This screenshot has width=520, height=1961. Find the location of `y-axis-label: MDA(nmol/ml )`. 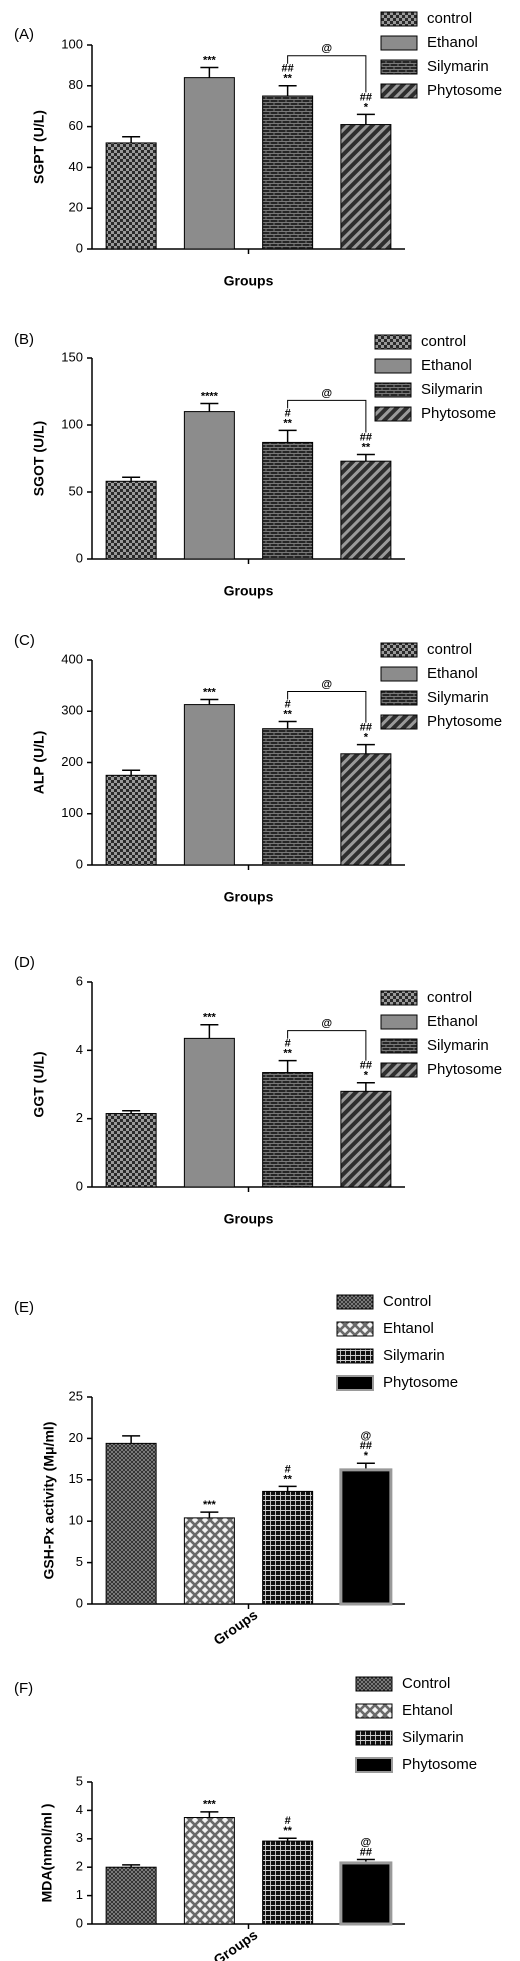

y-axis-label: MDA(nmol/ml ) is located at coordinates (47, 1853).